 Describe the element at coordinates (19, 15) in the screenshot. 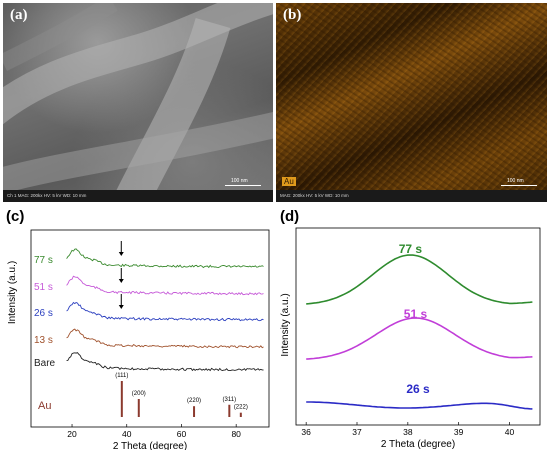

I see `panel-label-a: (a)` at that location.